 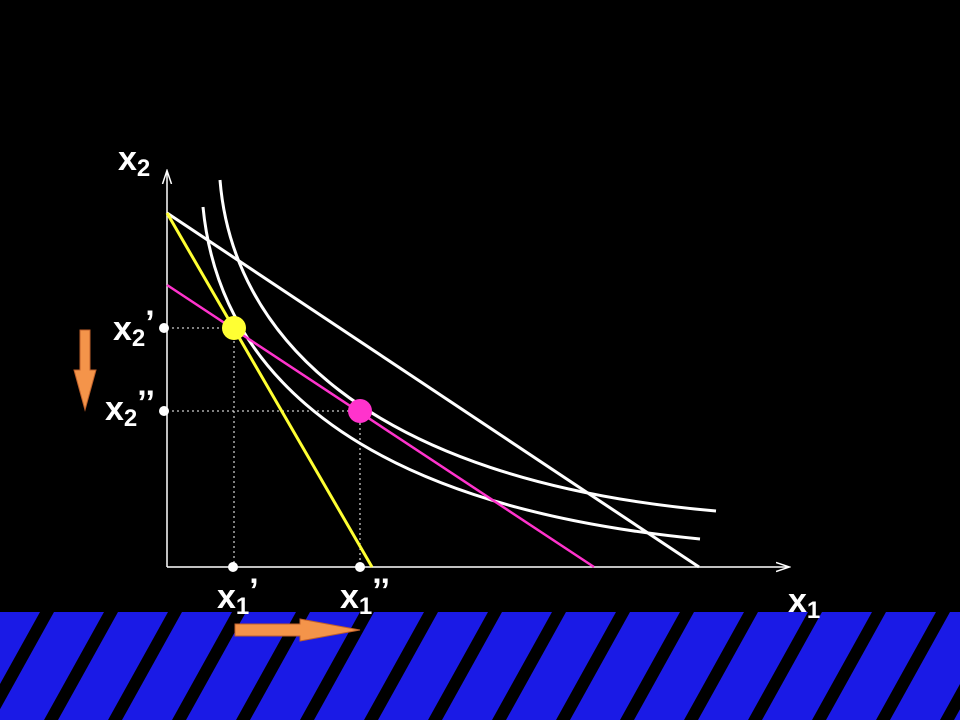 I want to click on y-axis-label: x2, so click(x=134, y=161).